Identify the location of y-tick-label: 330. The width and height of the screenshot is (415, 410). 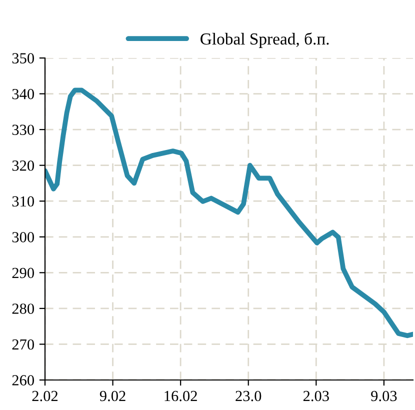
(23, 130).